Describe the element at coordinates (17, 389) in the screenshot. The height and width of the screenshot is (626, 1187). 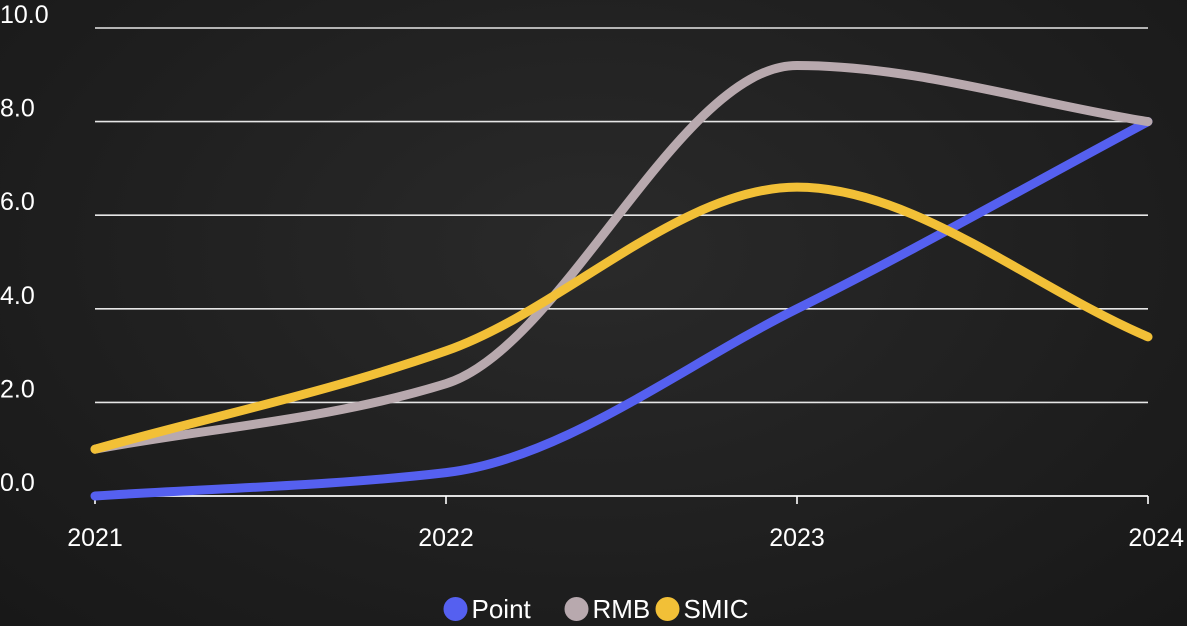
I see `y-tick-label: 2.0` at that location.